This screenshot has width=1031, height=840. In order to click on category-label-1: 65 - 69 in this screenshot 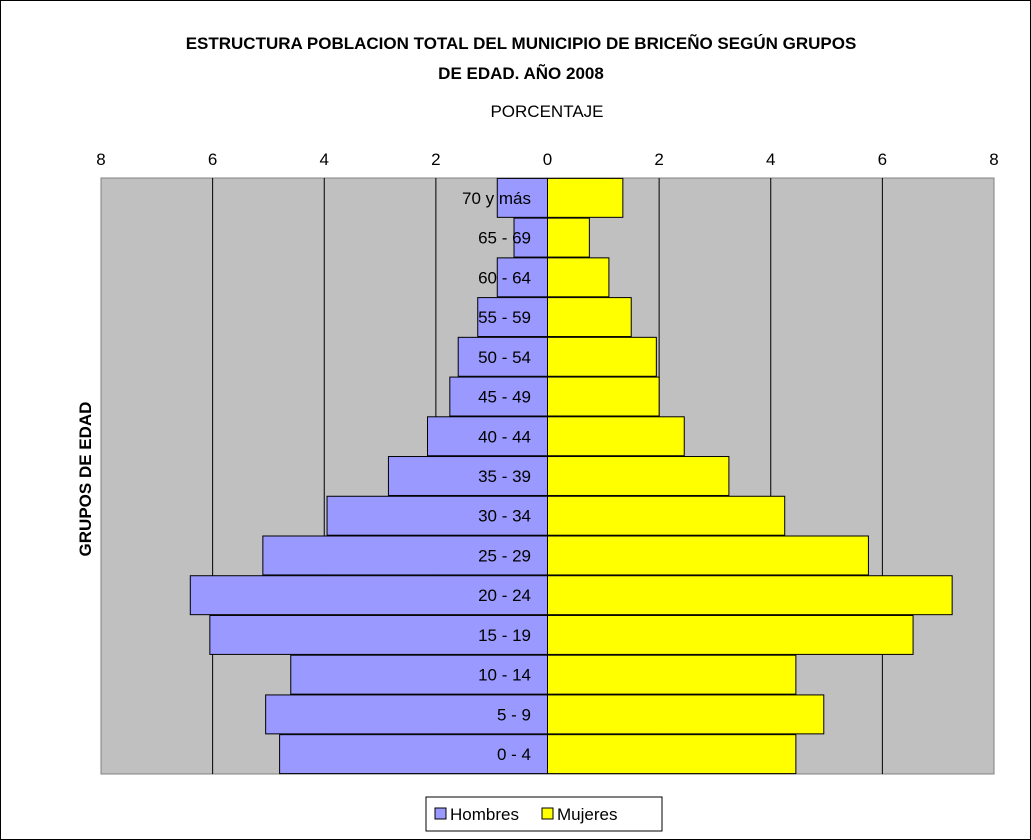, I will do `click(504, 238)`.